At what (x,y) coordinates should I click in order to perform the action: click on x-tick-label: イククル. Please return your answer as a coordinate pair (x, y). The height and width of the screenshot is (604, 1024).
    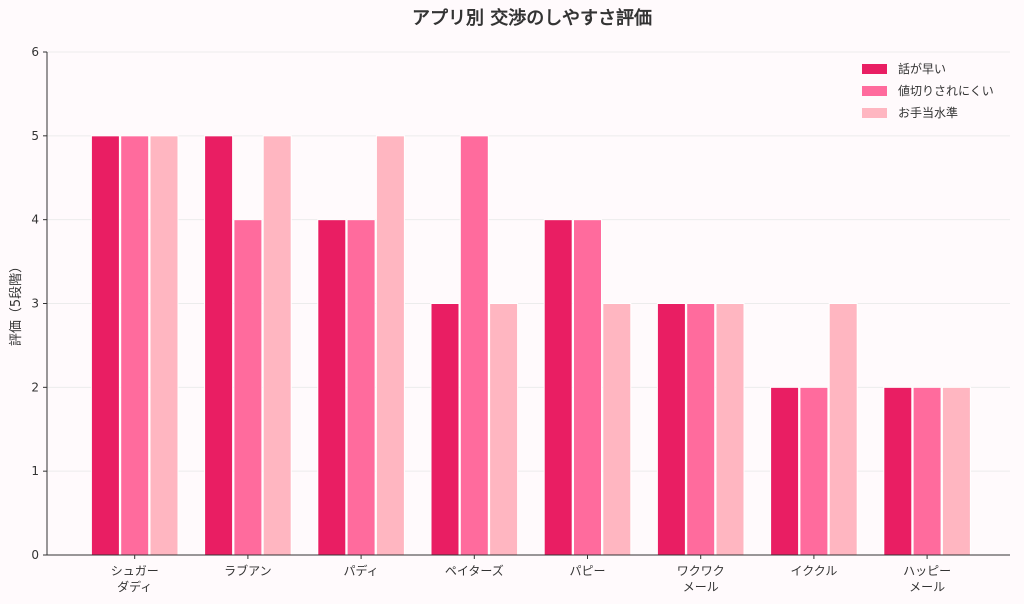
    Looking at the image, I should click on (813, 571).